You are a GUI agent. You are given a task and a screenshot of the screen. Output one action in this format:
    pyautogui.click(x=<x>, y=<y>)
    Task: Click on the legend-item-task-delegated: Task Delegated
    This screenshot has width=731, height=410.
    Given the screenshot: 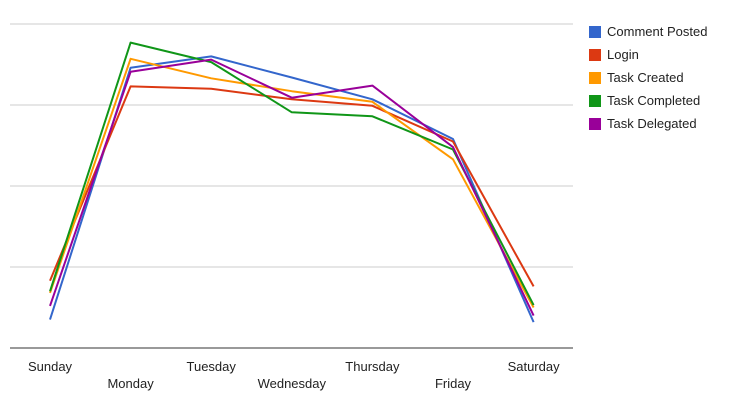 What is the action you would take?
    pyautogui.click(x=660, y=123)
    